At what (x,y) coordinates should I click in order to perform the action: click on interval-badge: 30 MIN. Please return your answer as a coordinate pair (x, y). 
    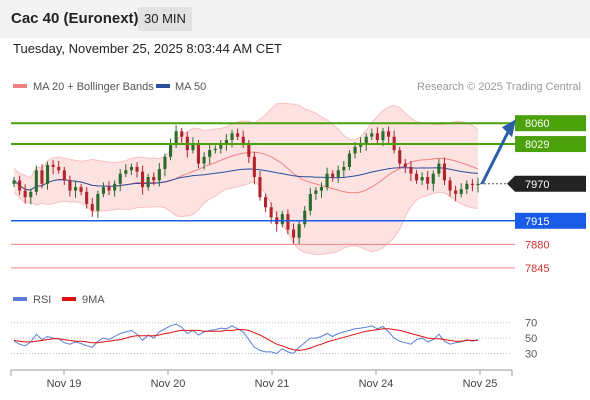
    Looking at the image, I should click on (165, 19).